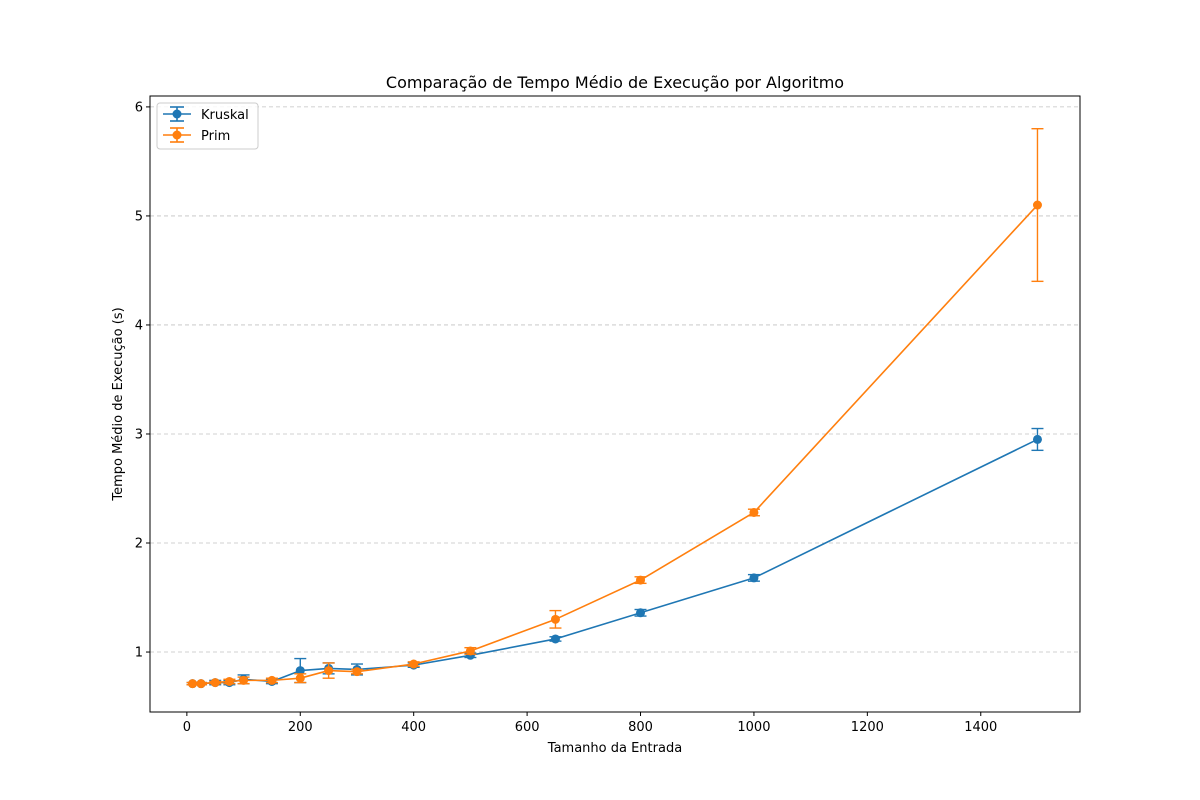  Describe the element at coordinates (139, 653) in the screenshot. I see `y-tick-label: 1` at that location.